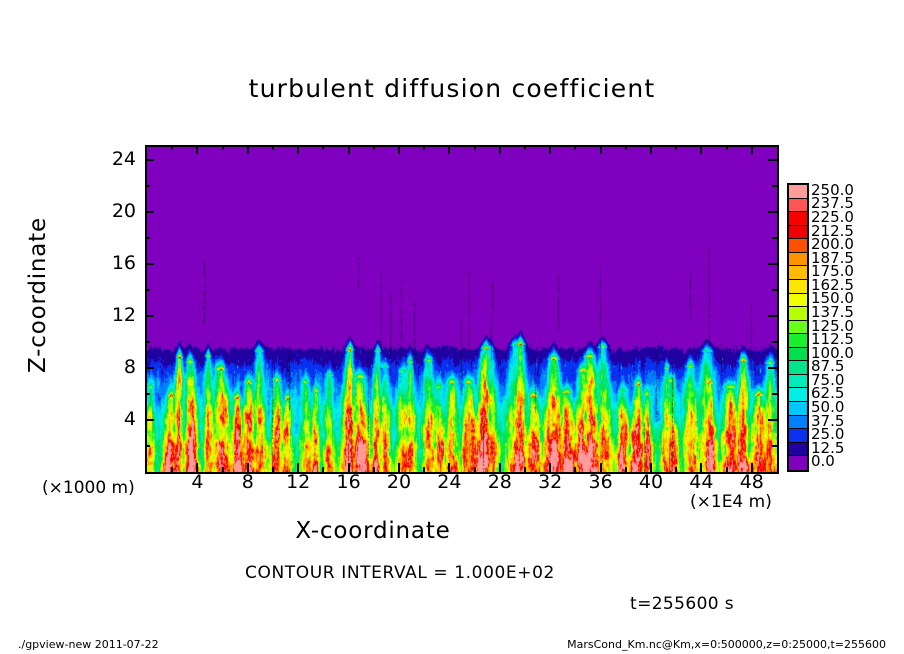 The width and height of the screenshot is (904, 654). I want to click on y-tick-label-text: 8, so click(129, 367).